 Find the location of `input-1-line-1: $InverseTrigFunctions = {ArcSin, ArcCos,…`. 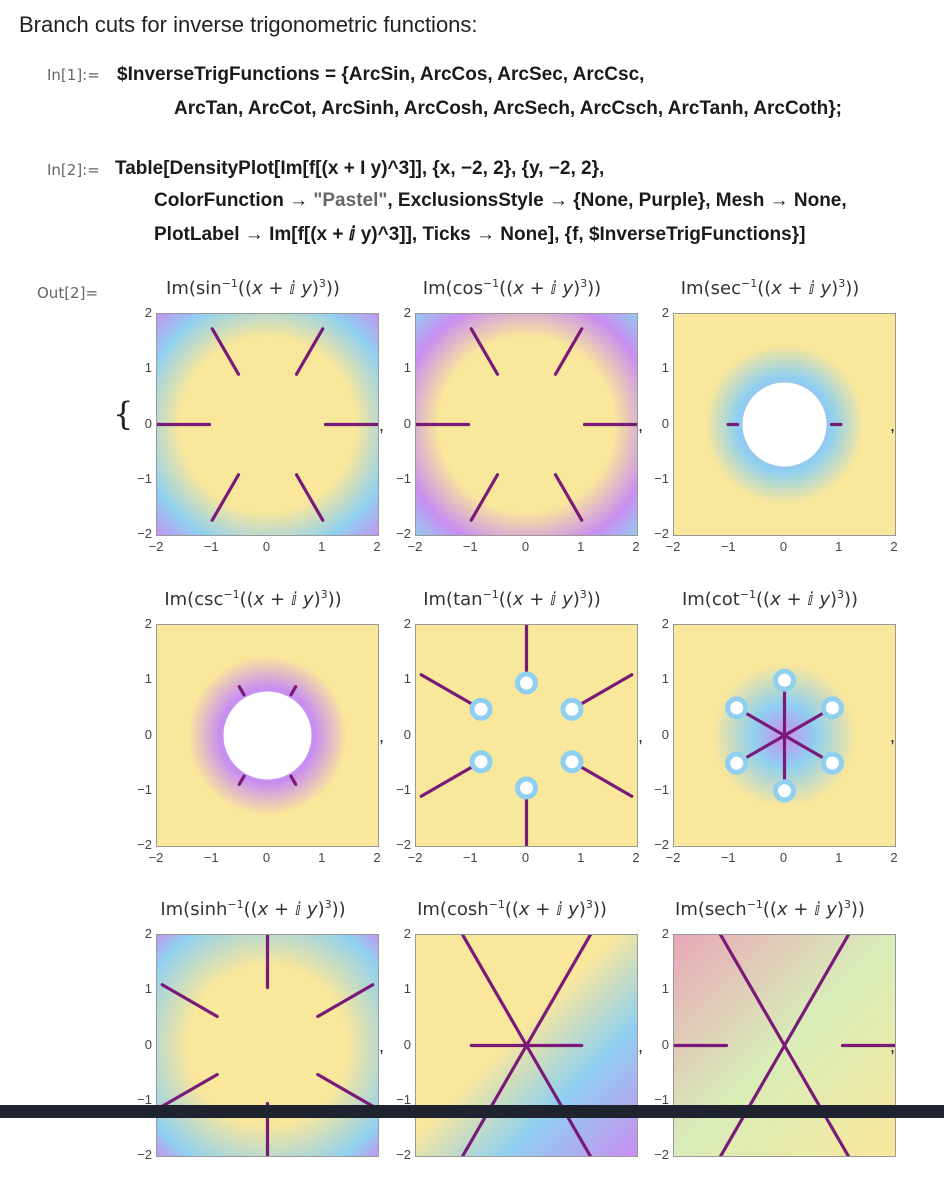

input-1-line-1: $InverseTrigFunctions = {ArcSin, ArcCos,… is located at coordinates (381, 74).